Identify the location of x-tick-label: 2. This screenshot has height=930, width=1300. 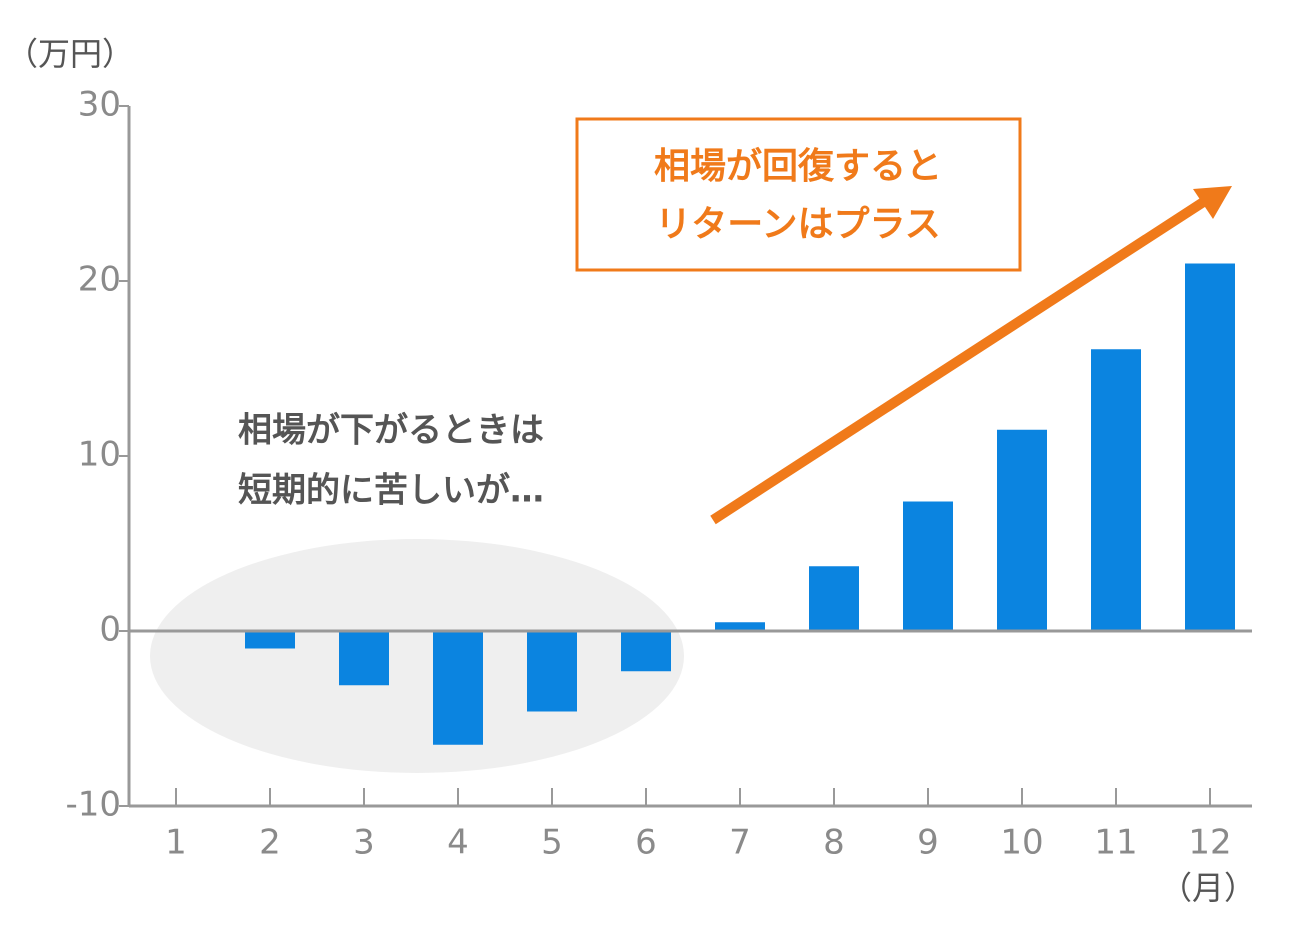
(270, 843).